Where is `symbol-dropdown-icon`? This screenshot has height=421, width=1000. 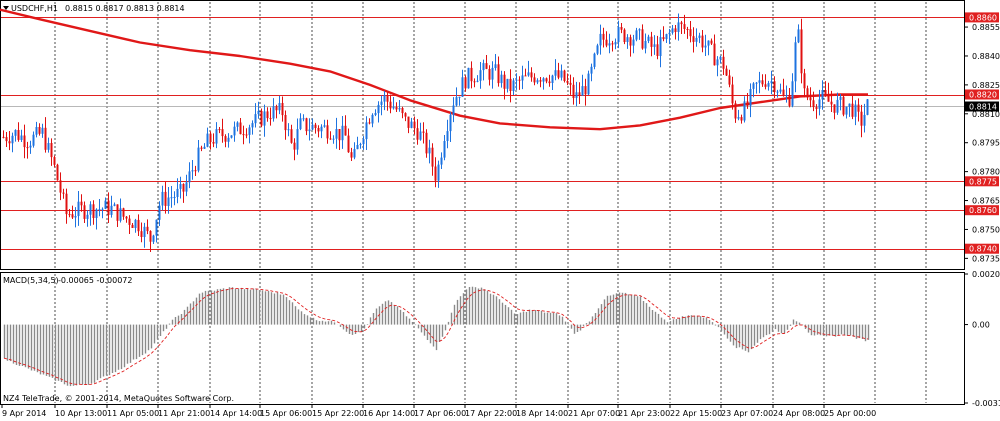 symbol-dropdown-icon is located at coordinates (6, 8).